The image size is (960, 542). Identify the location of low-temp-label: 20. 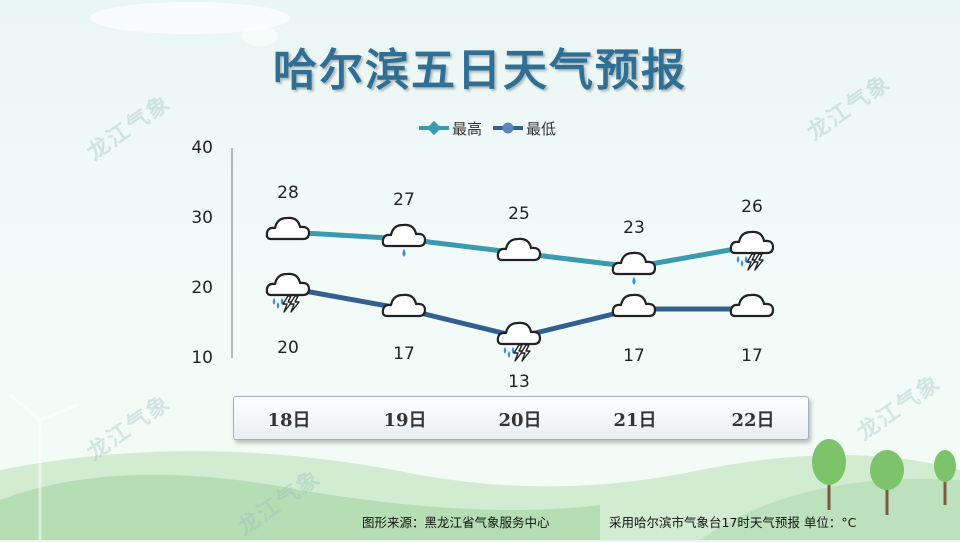
(288, 348).